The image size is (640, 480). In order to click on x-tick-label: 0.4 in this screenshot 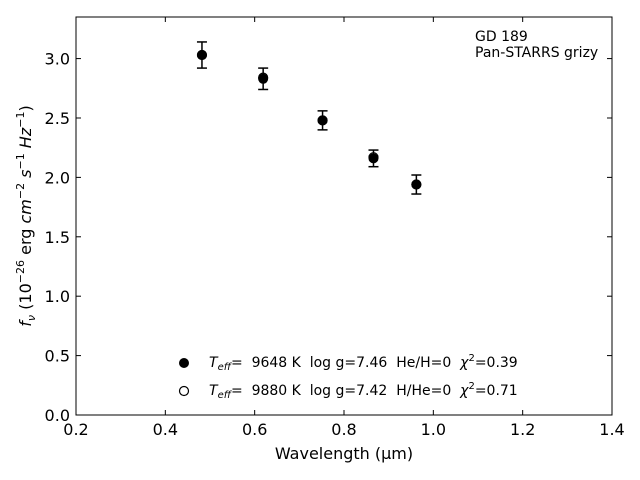, I will do `click(165, 429)`.